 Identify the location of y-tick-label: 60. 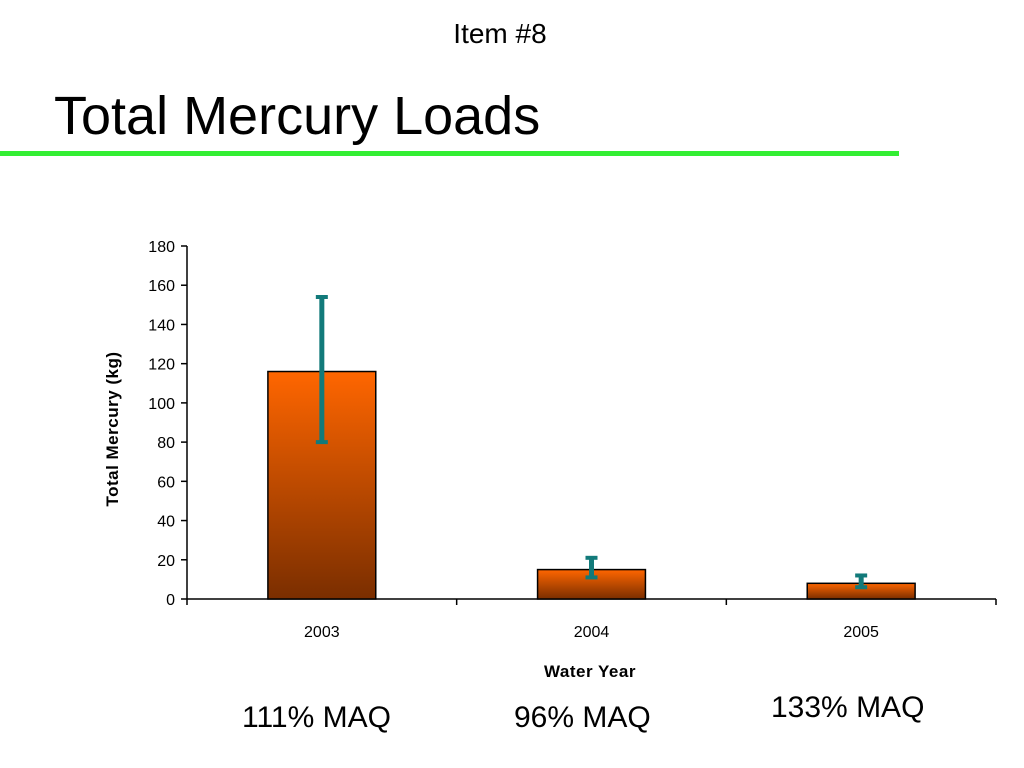
(166, 482).